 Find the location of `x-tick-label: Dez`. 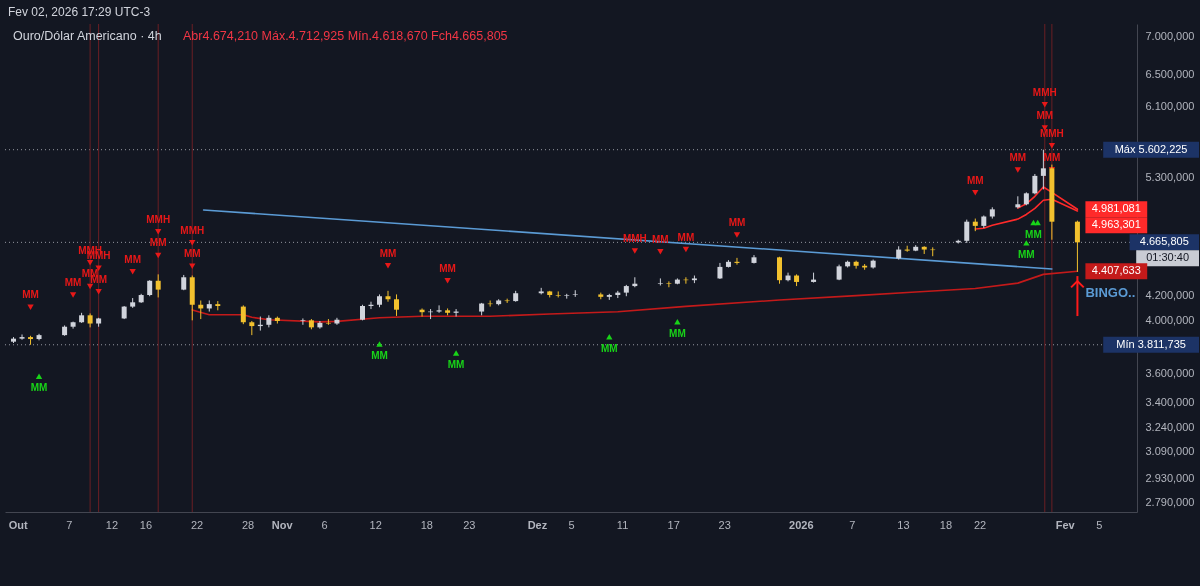

x-tick-label: Dez is located at coordinates (537, 524).